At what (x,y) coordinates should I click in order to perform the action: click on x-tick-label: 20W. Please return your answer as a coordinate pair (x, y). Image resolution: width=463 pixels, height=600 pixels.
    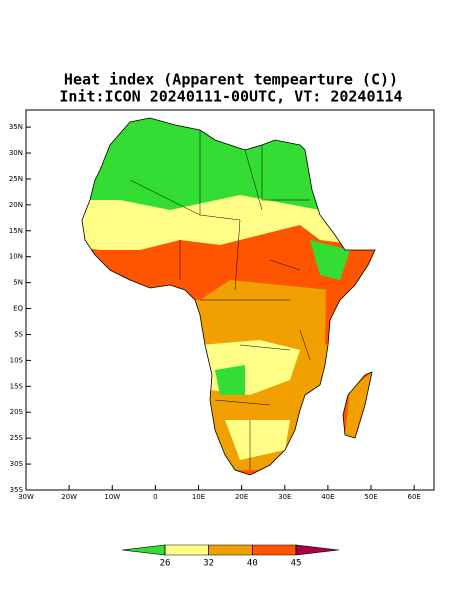
    Looking at the image, I should click on (69, 497).